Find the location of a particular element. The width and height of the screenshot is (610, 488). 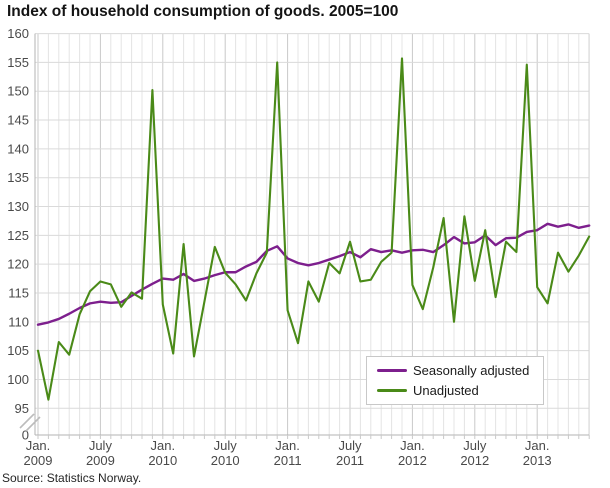

y-axis-label: 160 is located at coordinates (18, 33).